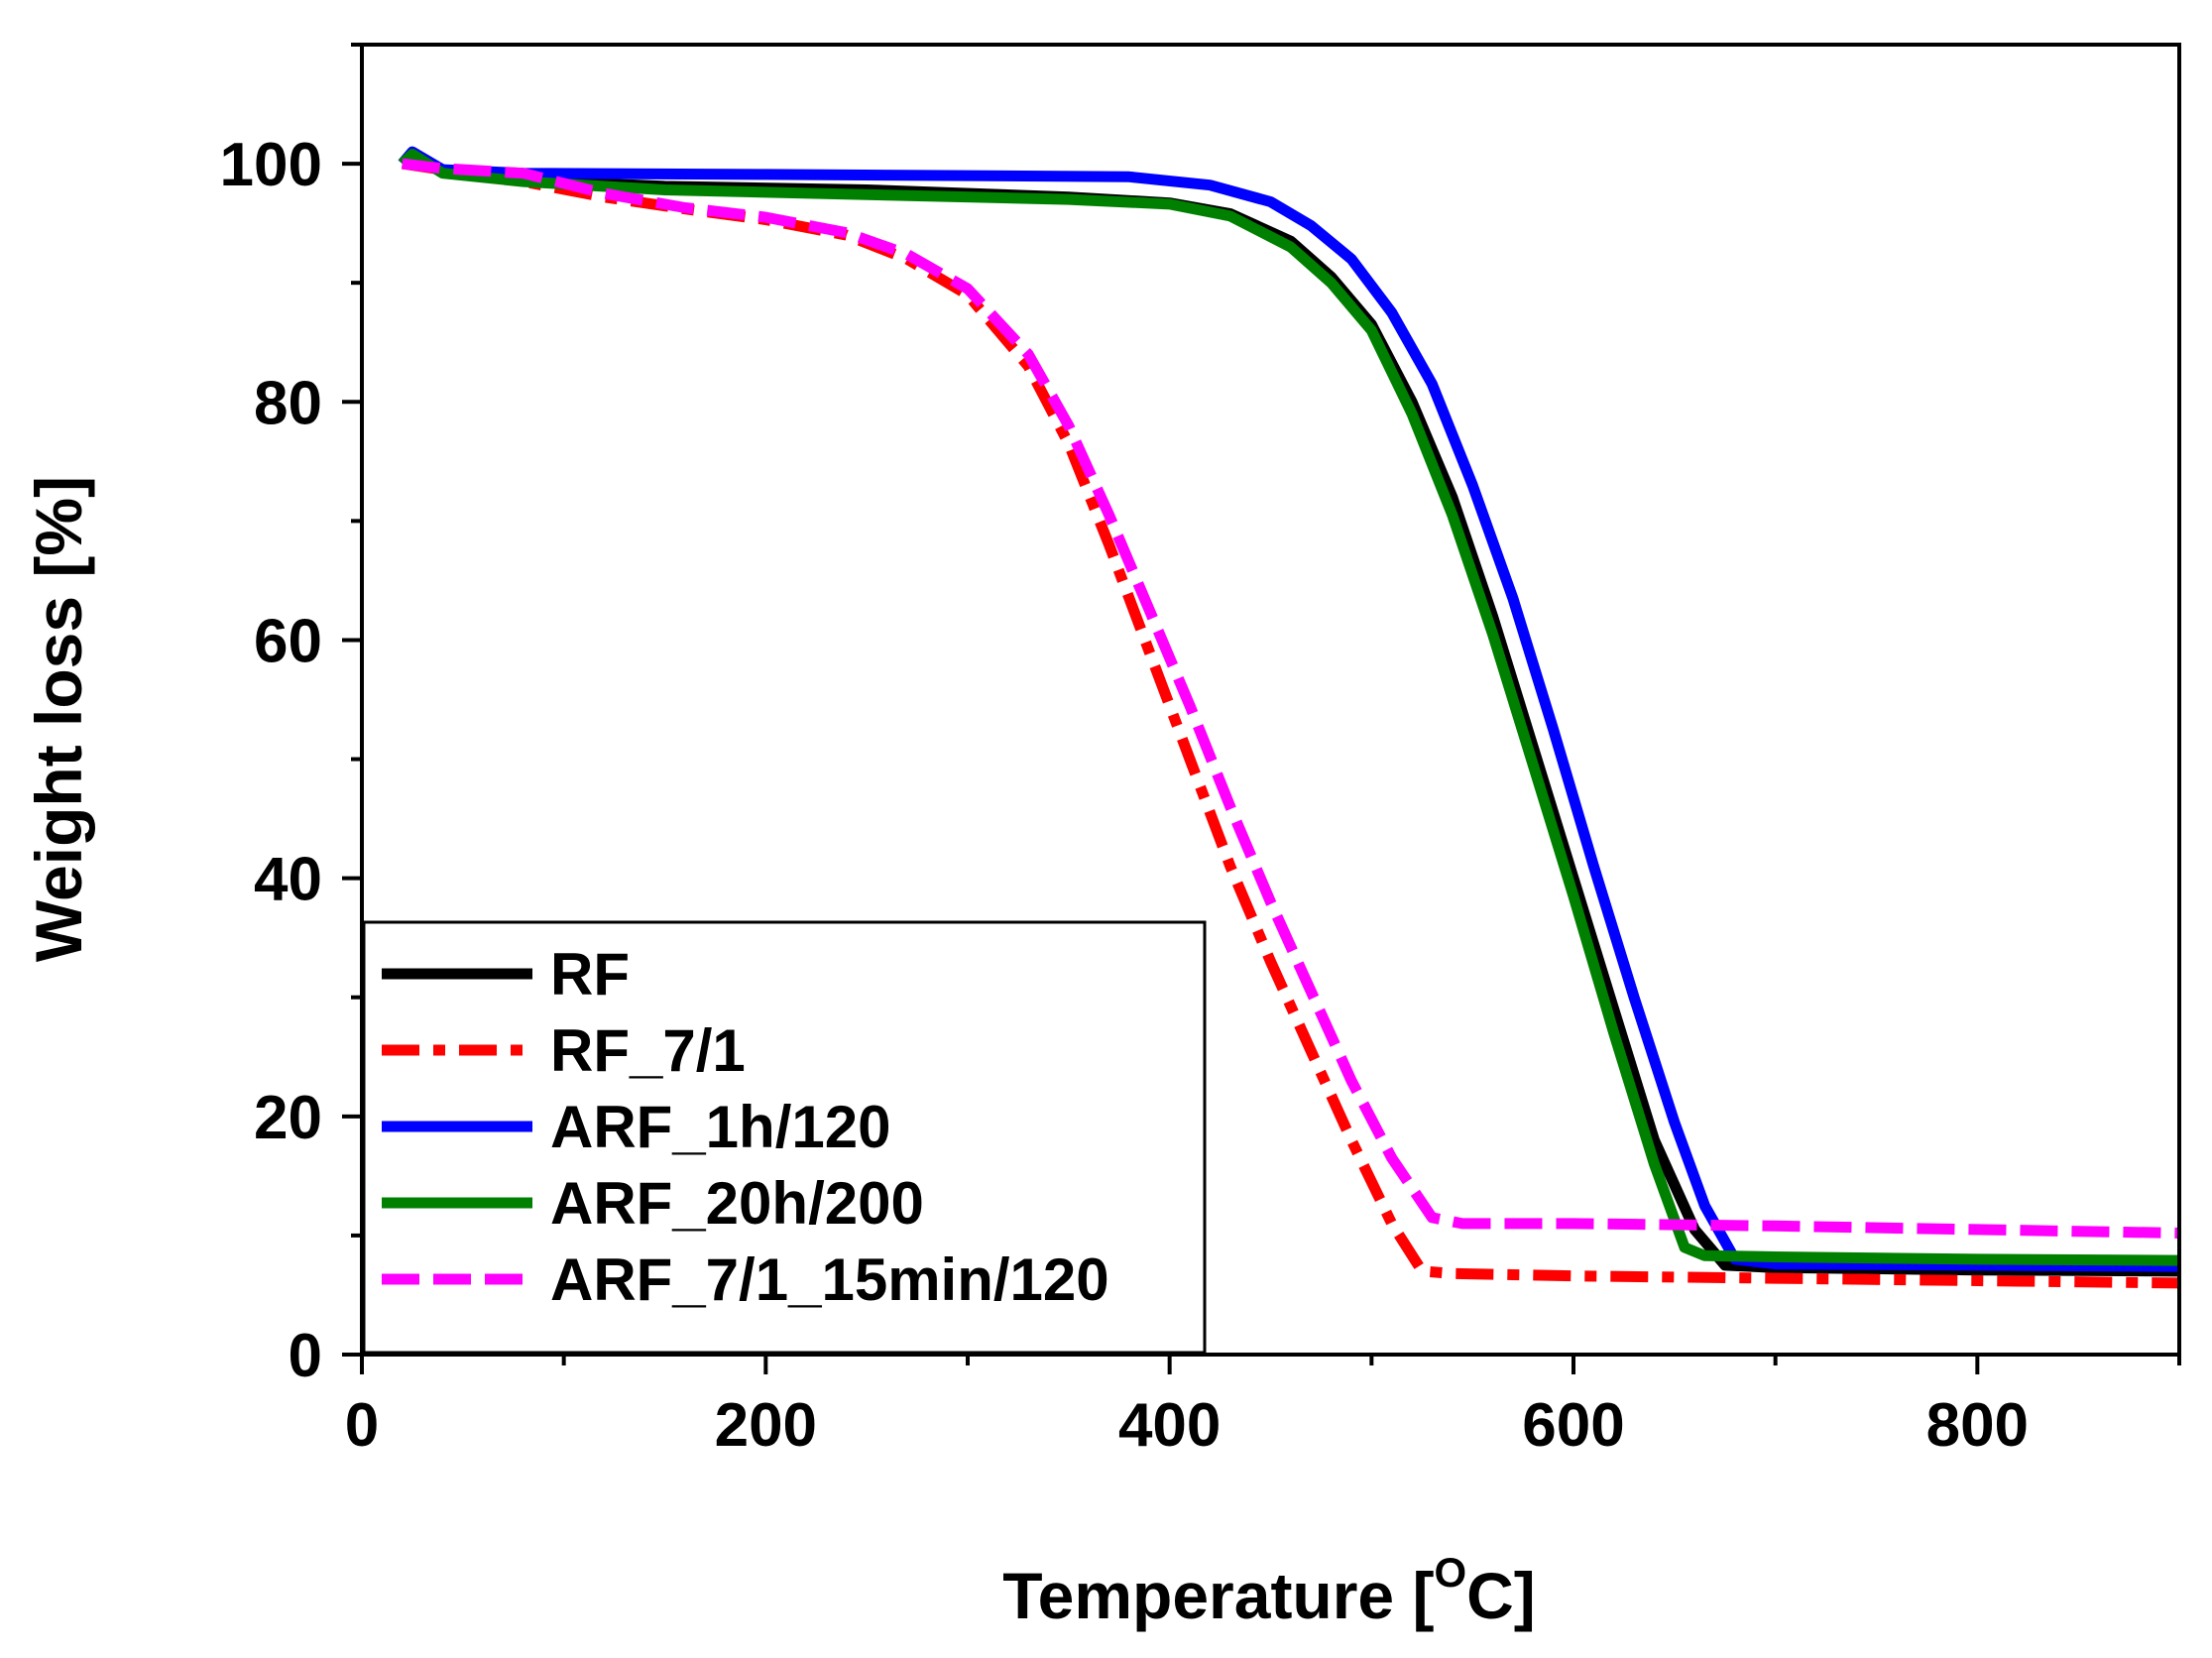  Describe the element at coordinates (271, 165) in the screenshot. I see `y-tick-label: 100` at that location.